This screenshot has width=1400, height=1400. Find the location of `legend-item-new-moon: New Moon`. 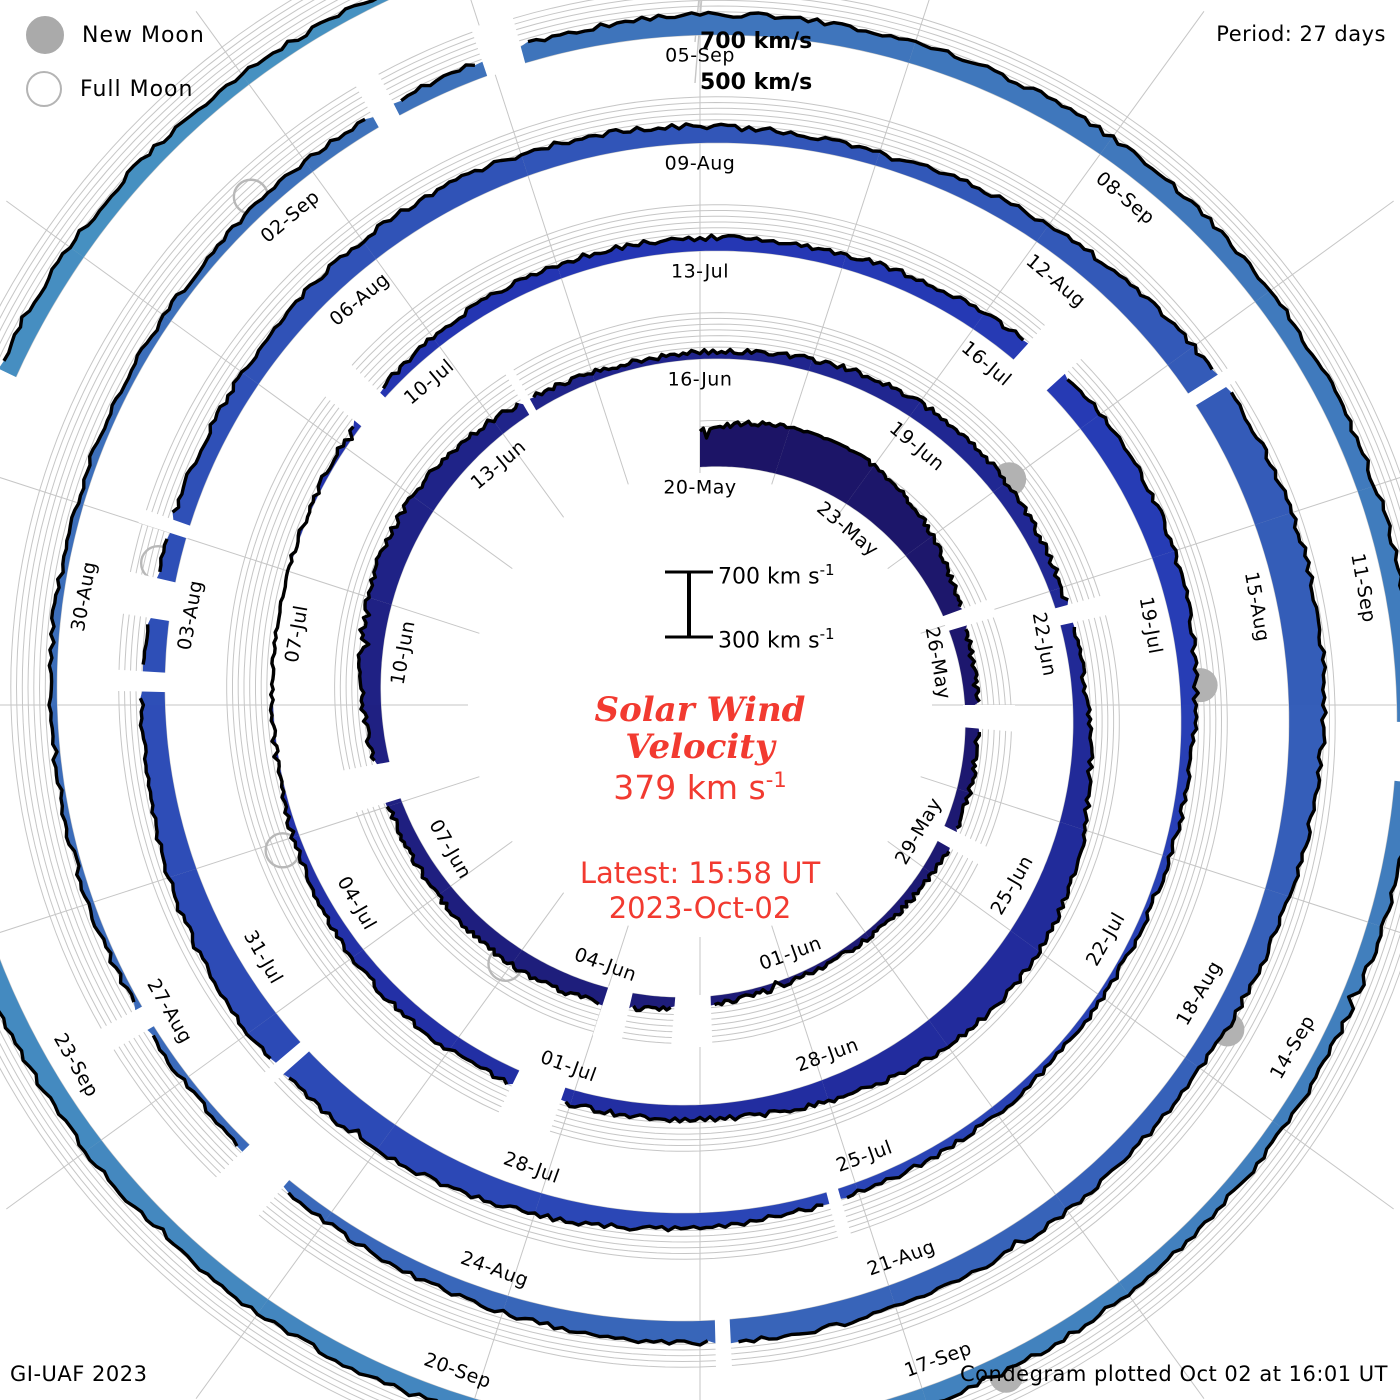

legend-item-new-moon: New Moon is located at coordinates (196, 35).